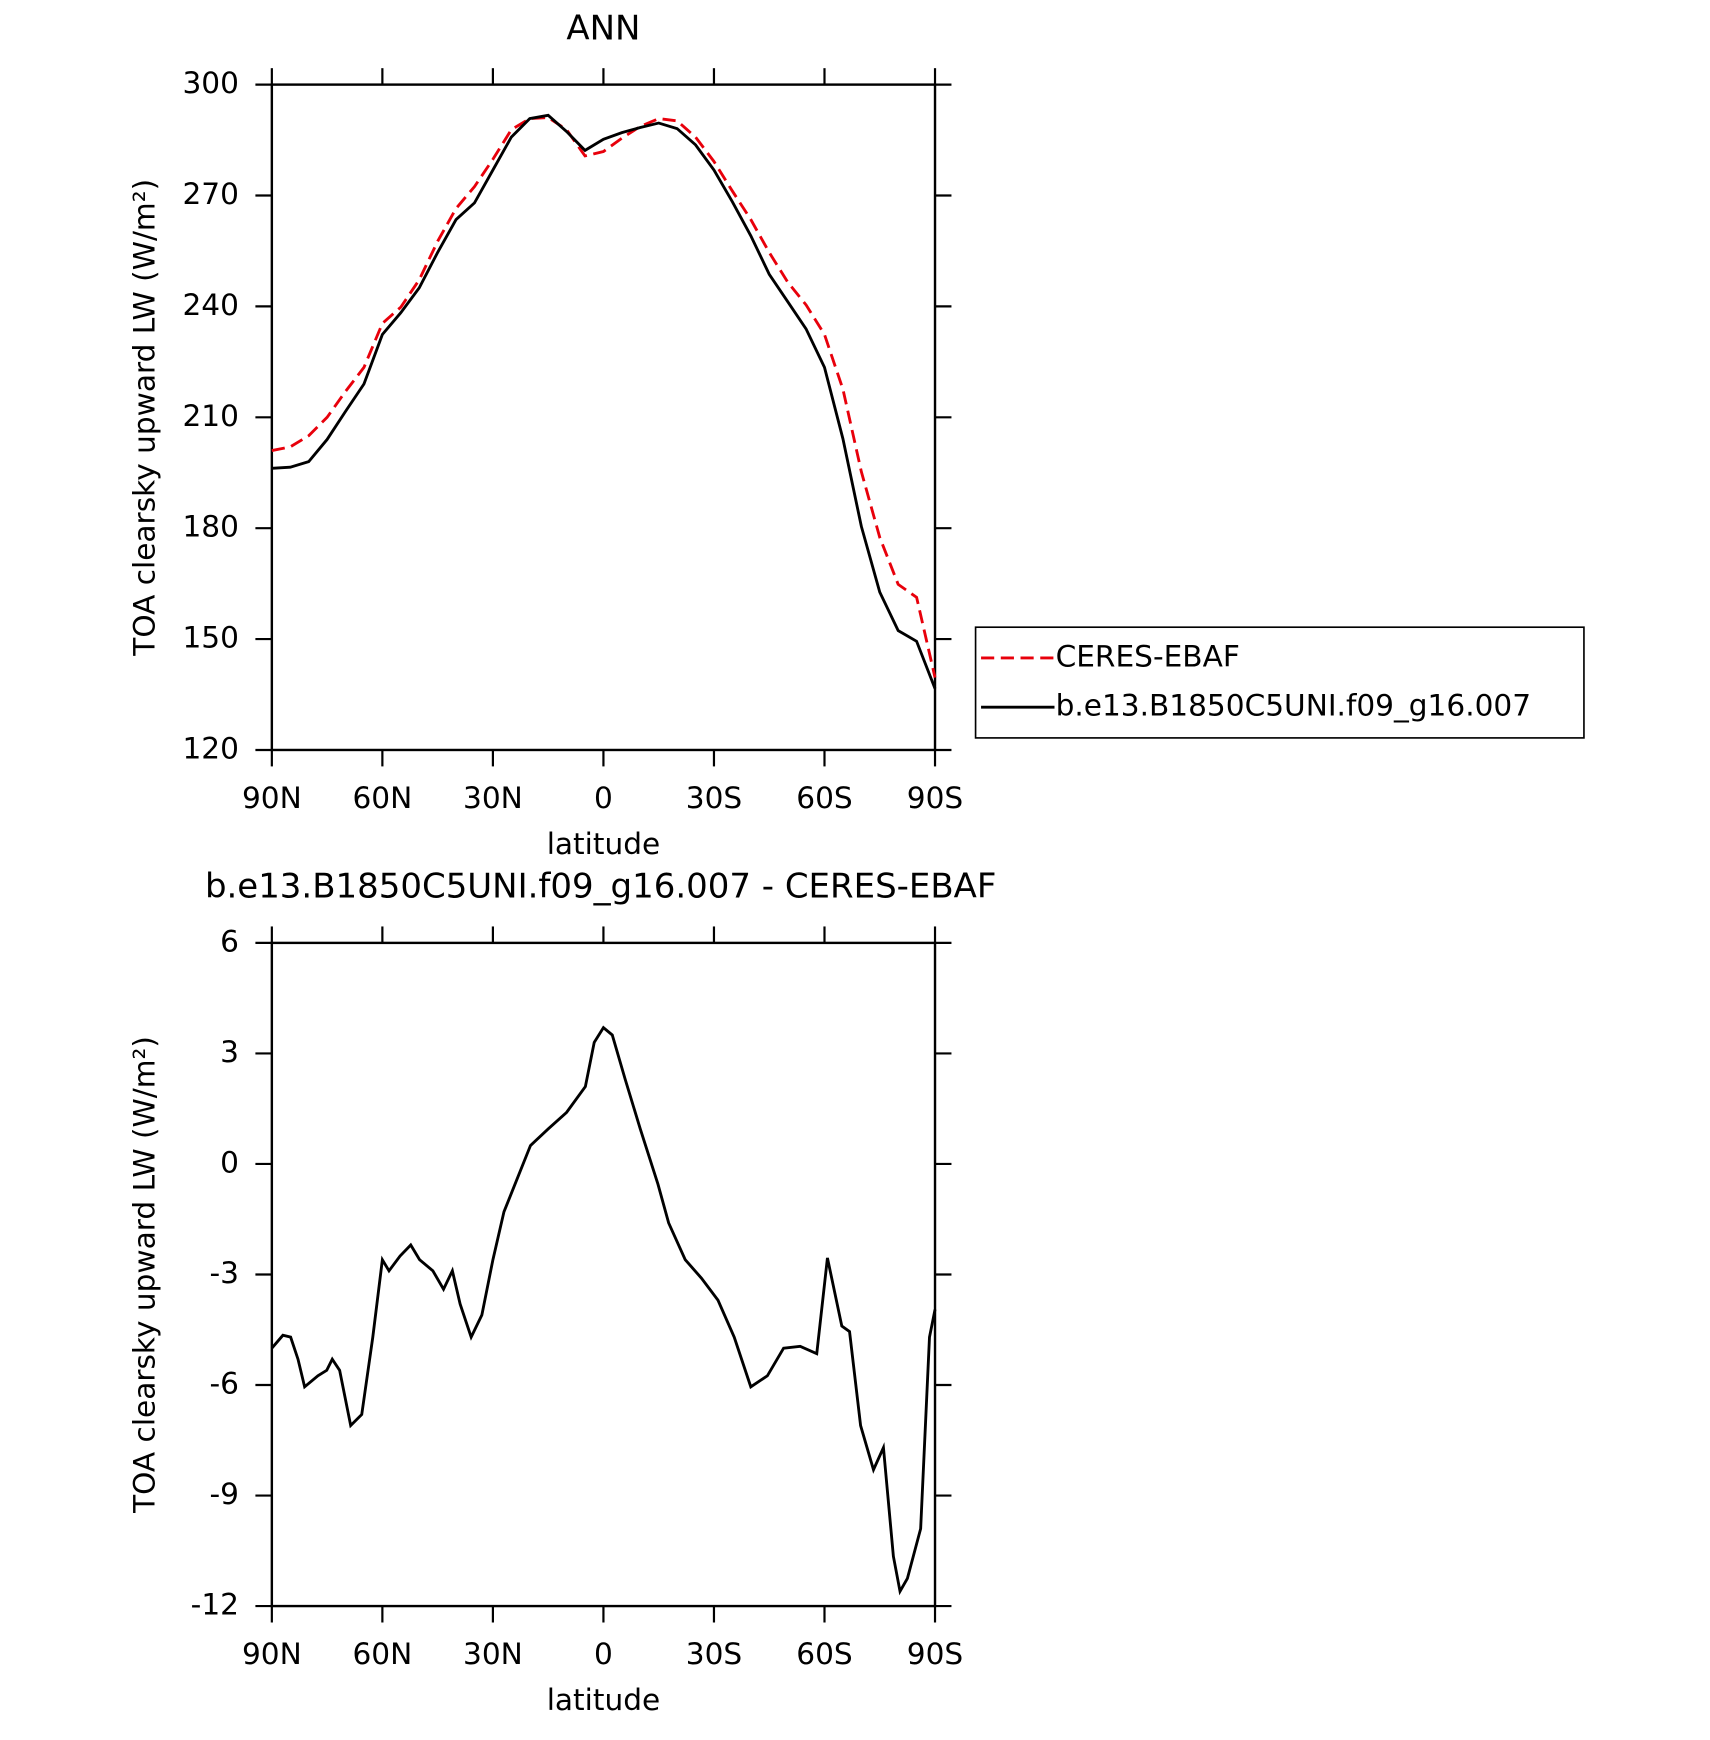 The image size is (1710, 1740). I want to click on y-tick-label: -3, so click(223, 1273).